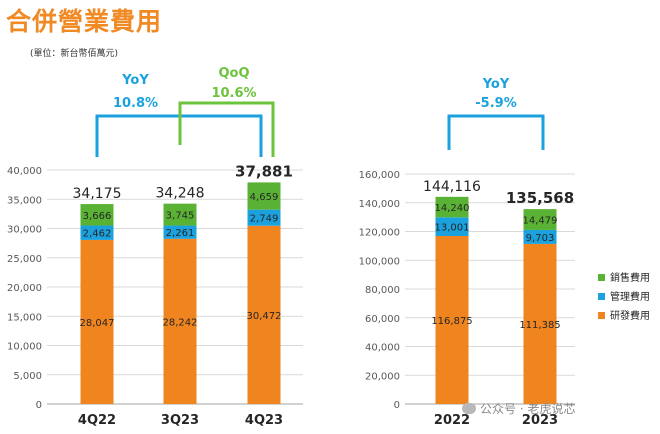 The width and height of the screenshot is (660, 434). I want to click on y-tick-label: 25,000, so click(24, 259).